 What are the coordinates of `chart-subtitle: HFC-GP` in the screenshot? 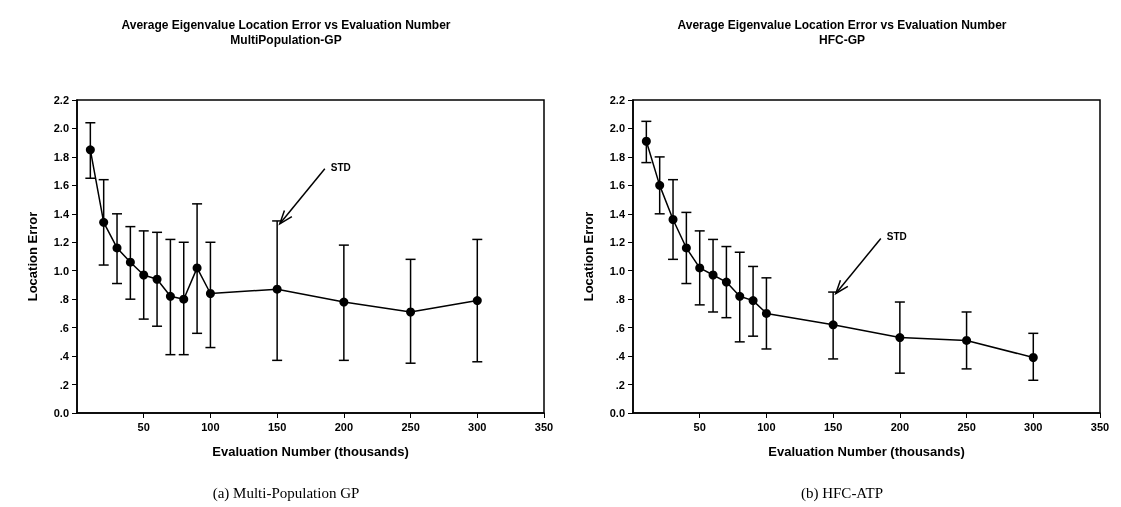 It's located at (842, 40).